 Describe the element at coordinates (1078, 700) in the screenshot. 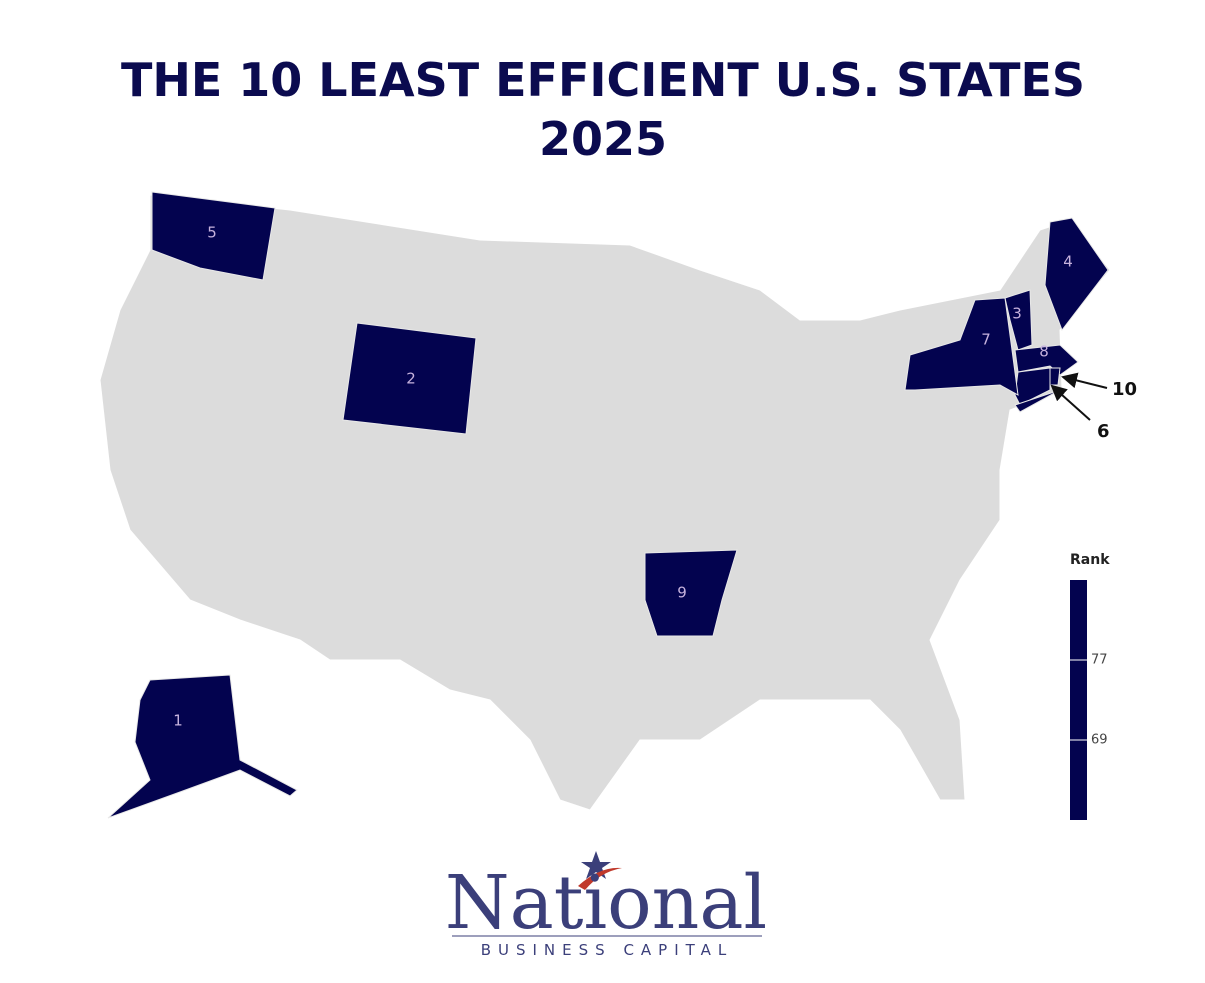

I see `legend-bar` at that location.